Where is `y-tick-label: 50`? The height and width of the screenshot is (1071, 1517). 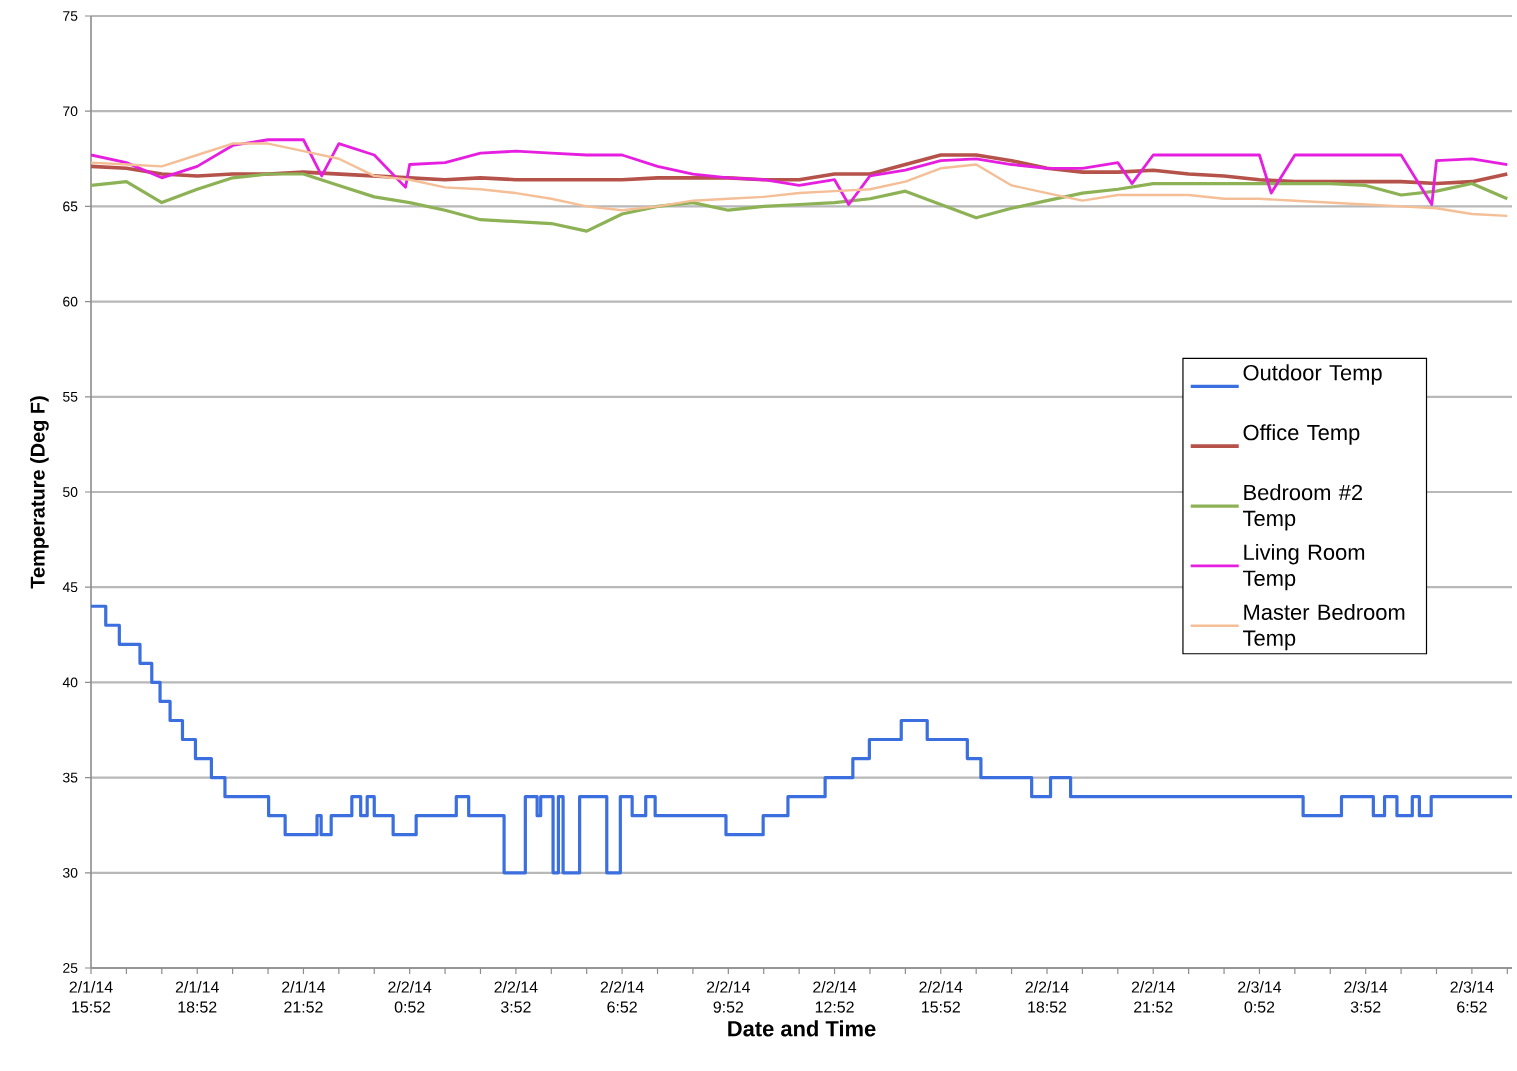
y-tick-label: 50 is located at coordinates (70, 492).